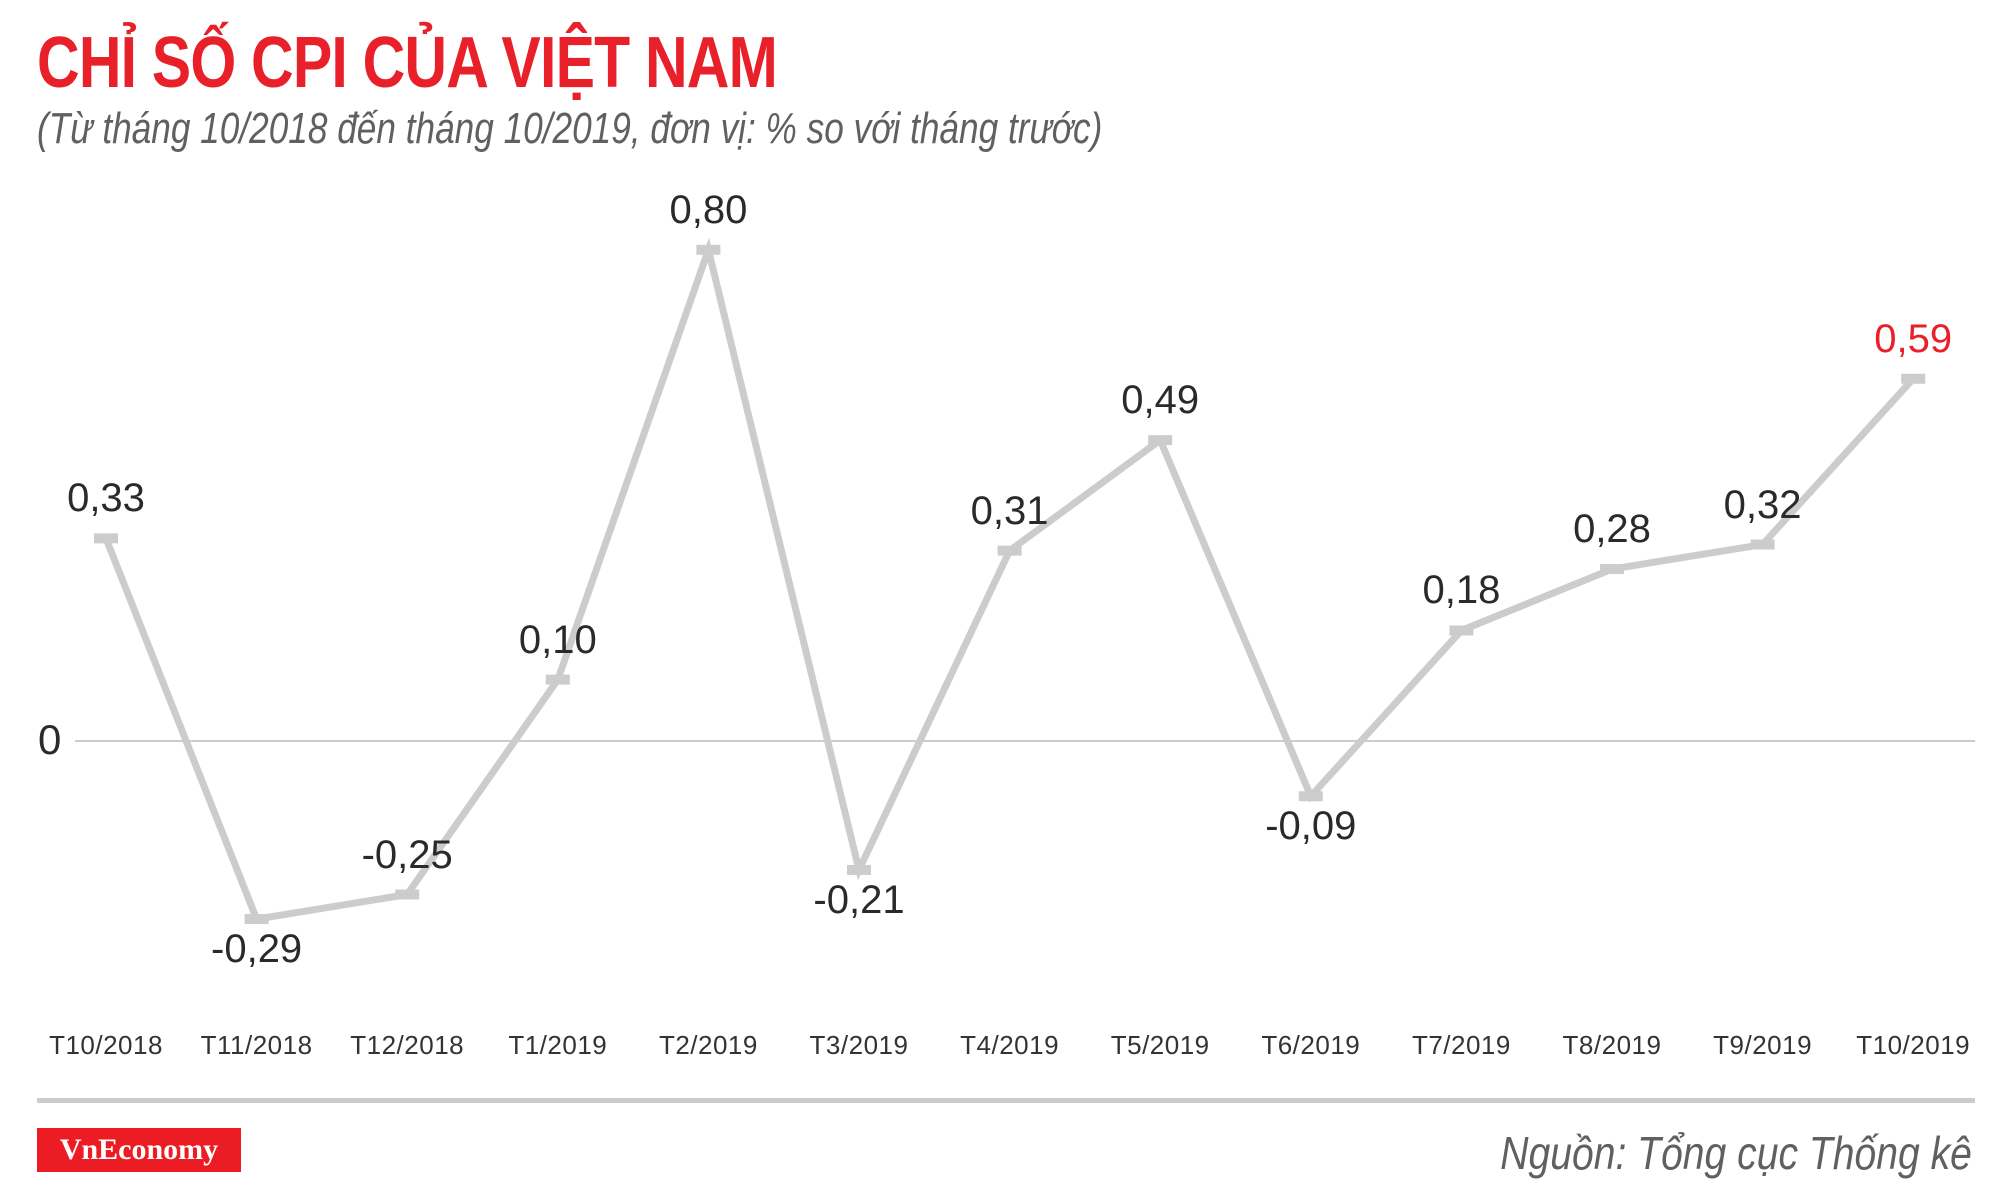 The width and height of the screenshot is (2000, 1190). What do you see at coordinates (1311, 1045) in the screenshot?
I see `x-axis-tick-label: T6/2019` at bounding box center [1311, 1045].